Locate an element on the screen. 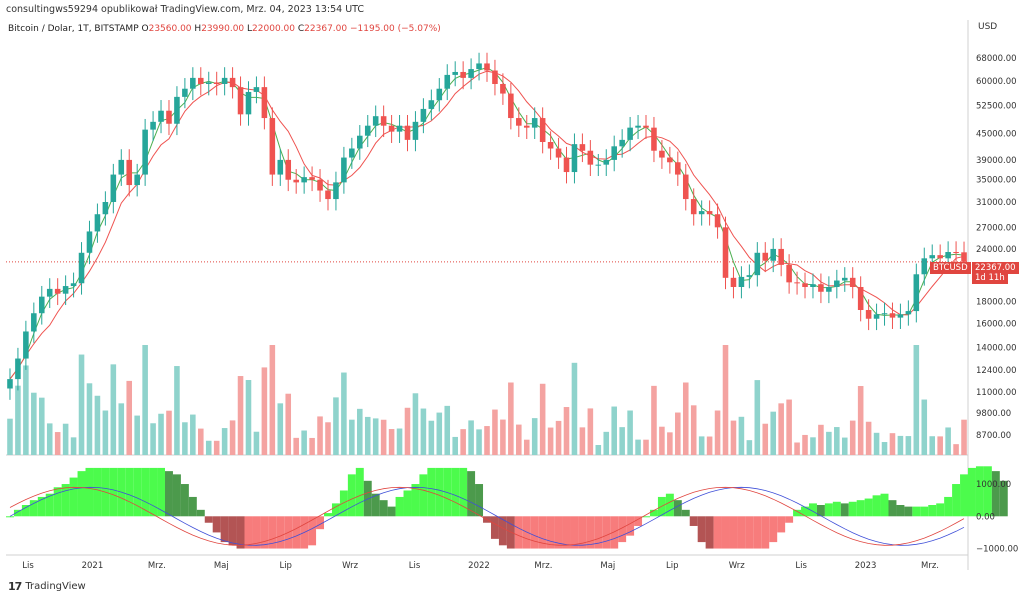 This screenshot has height=598, width=1024. symbol-label: Bitcoin / Dolar, 1T, BITSTAMP is located at coordinates (73, 29).